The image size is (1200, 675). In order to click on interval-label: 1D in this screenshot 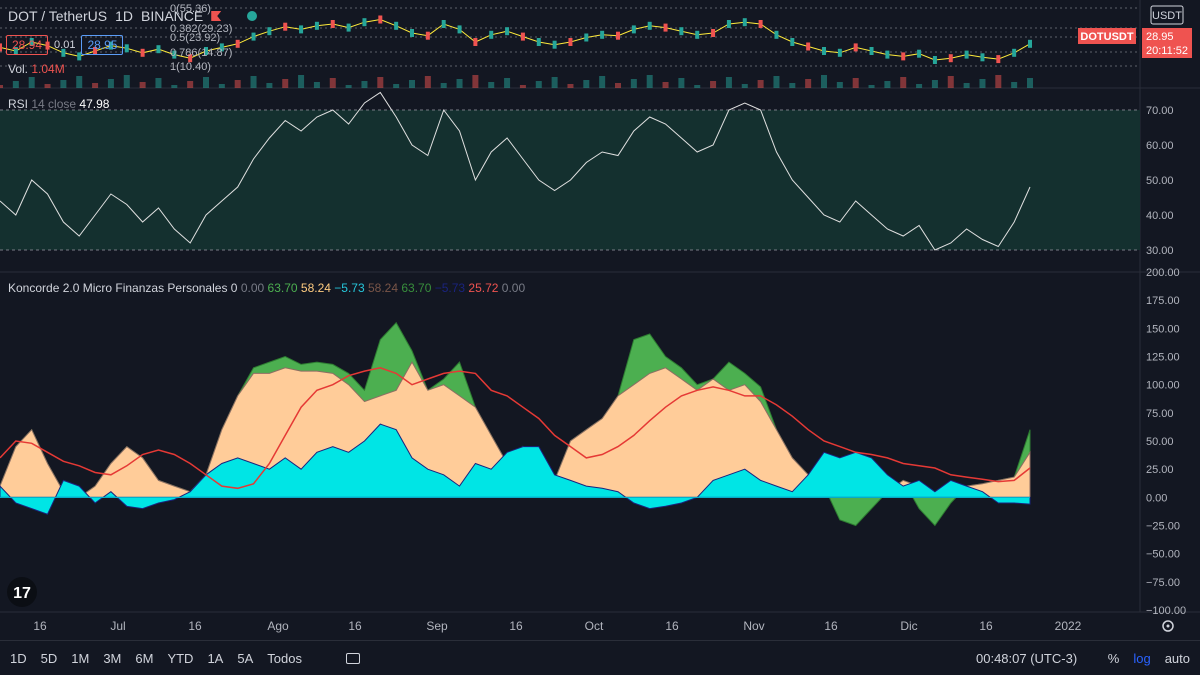, I will do `click(124, 16)`.